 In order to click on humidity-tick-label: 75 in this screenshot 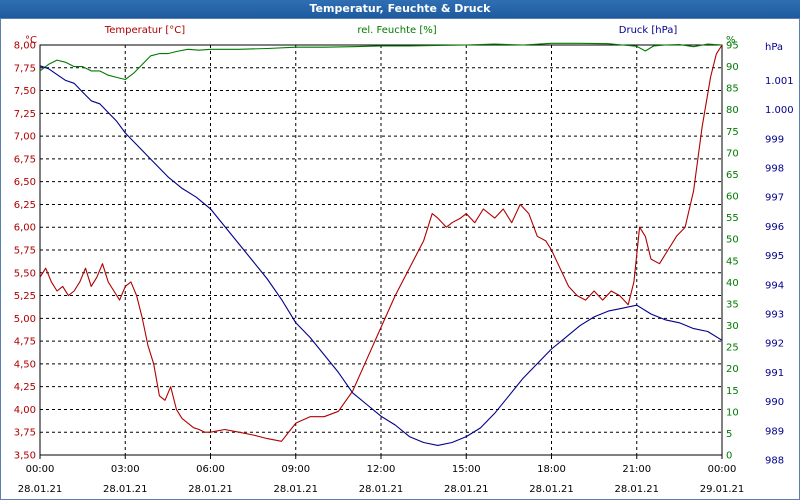, I will do `click(732, 132)`.